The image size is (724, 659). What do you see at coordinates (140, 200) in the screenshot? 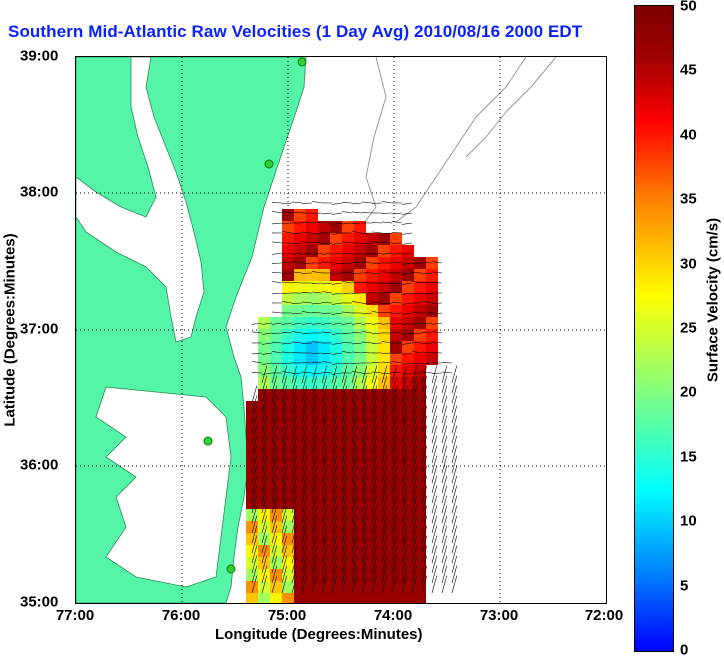
I see `chesapeake-bay` at bounding box center [140, 200].